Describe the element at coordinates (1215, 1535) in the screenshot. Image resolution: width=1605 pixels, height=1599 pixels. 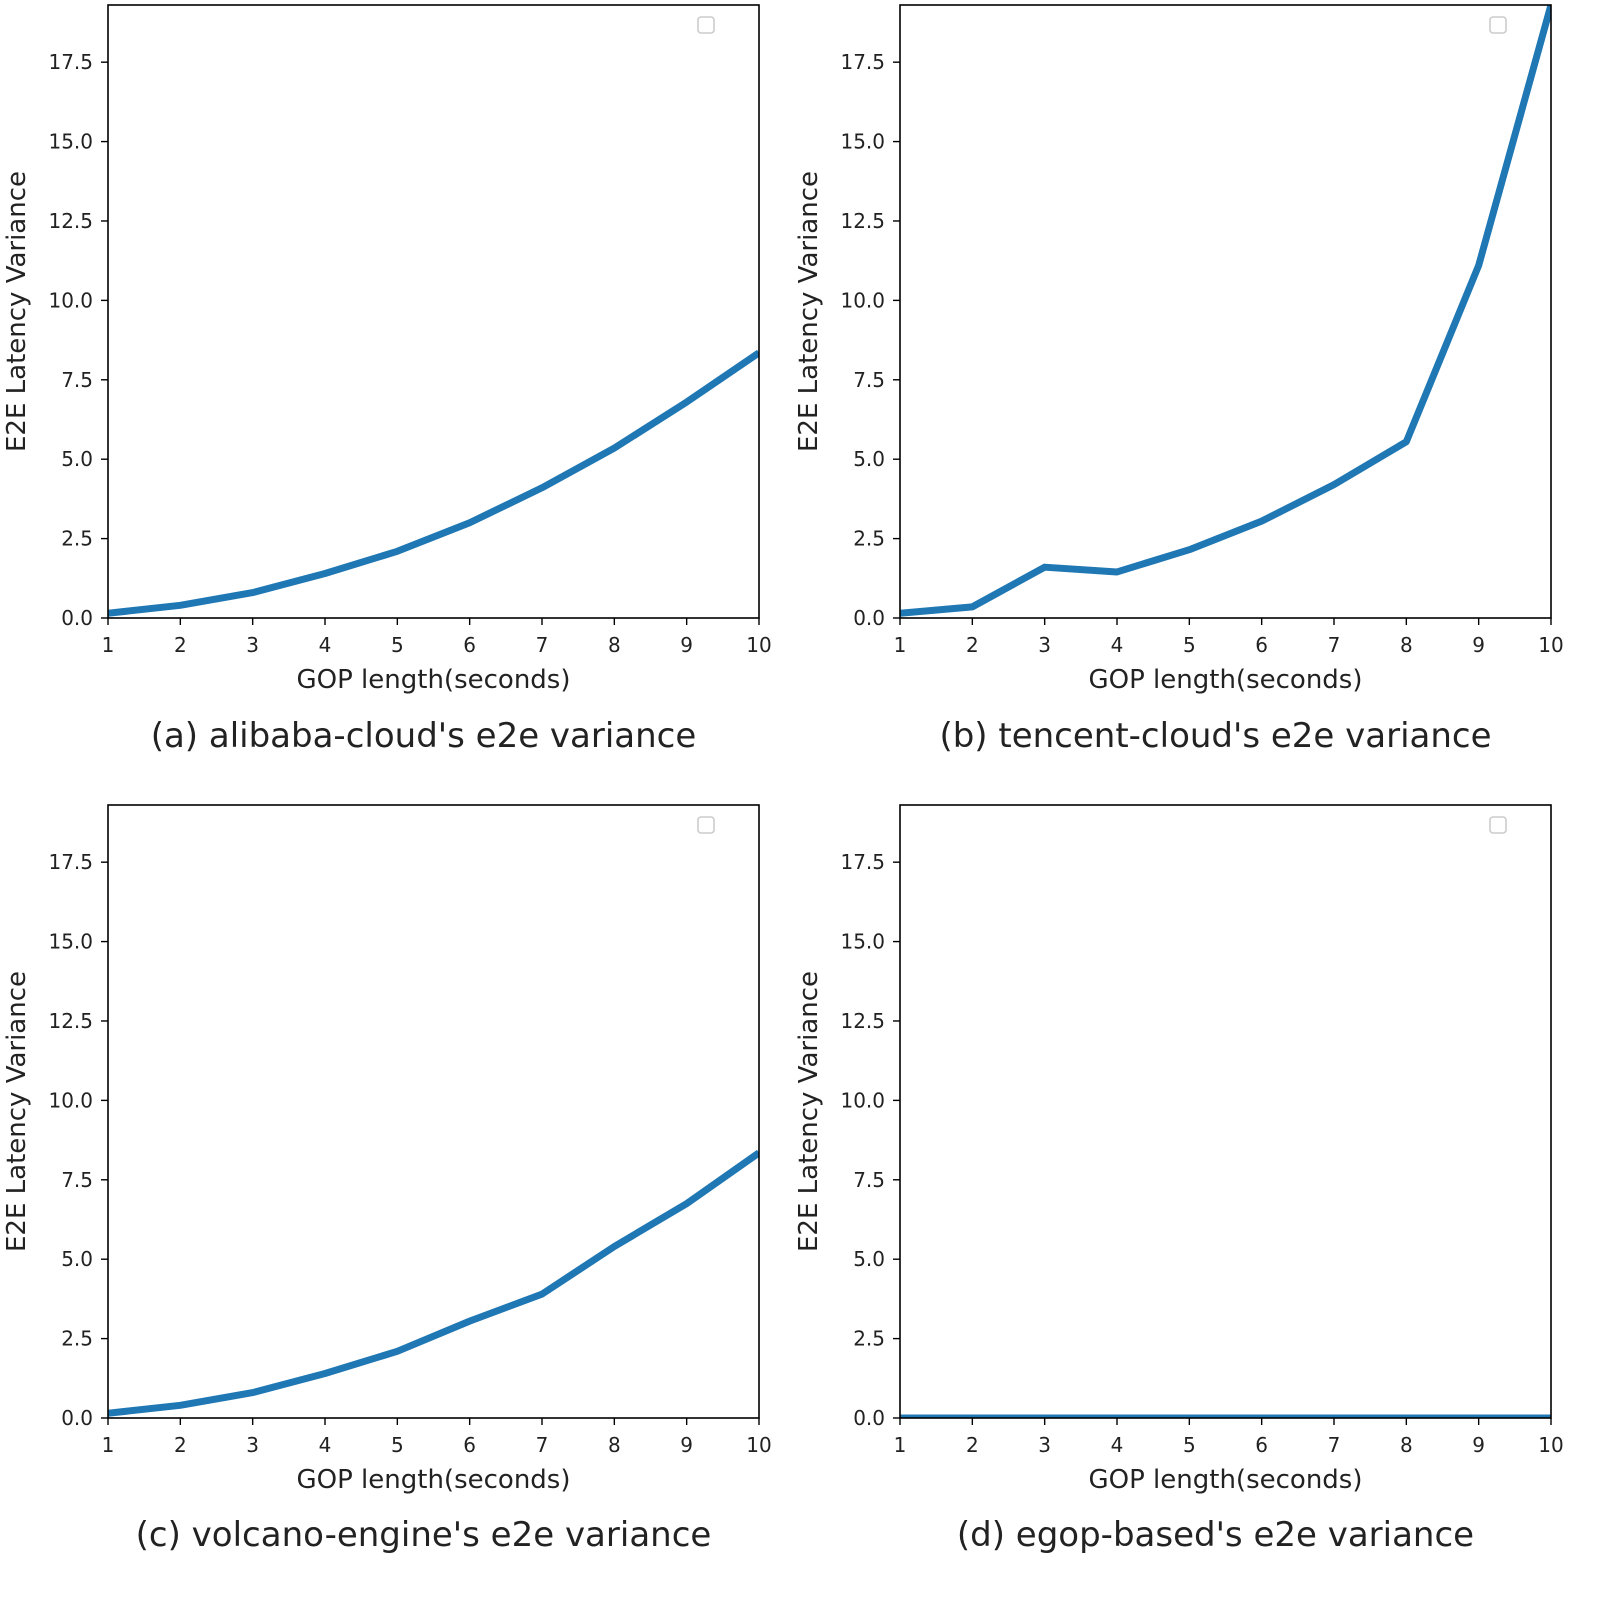
I see `panel-caption: (d) egop-based's e2e variance` at that location.